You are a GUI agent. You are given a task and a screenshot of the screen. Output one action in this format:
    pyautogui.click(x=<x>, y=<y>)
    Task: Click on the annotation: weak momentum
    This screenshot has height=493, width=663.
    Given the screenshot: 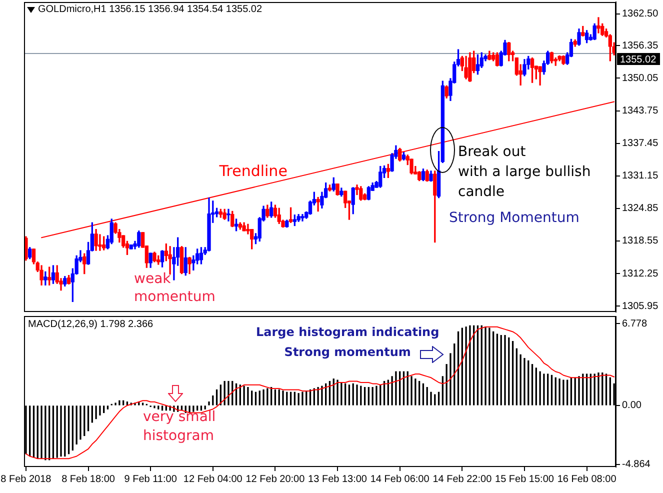 What is the action you would take?
    pyautogui.click(x=175, y=288)
    